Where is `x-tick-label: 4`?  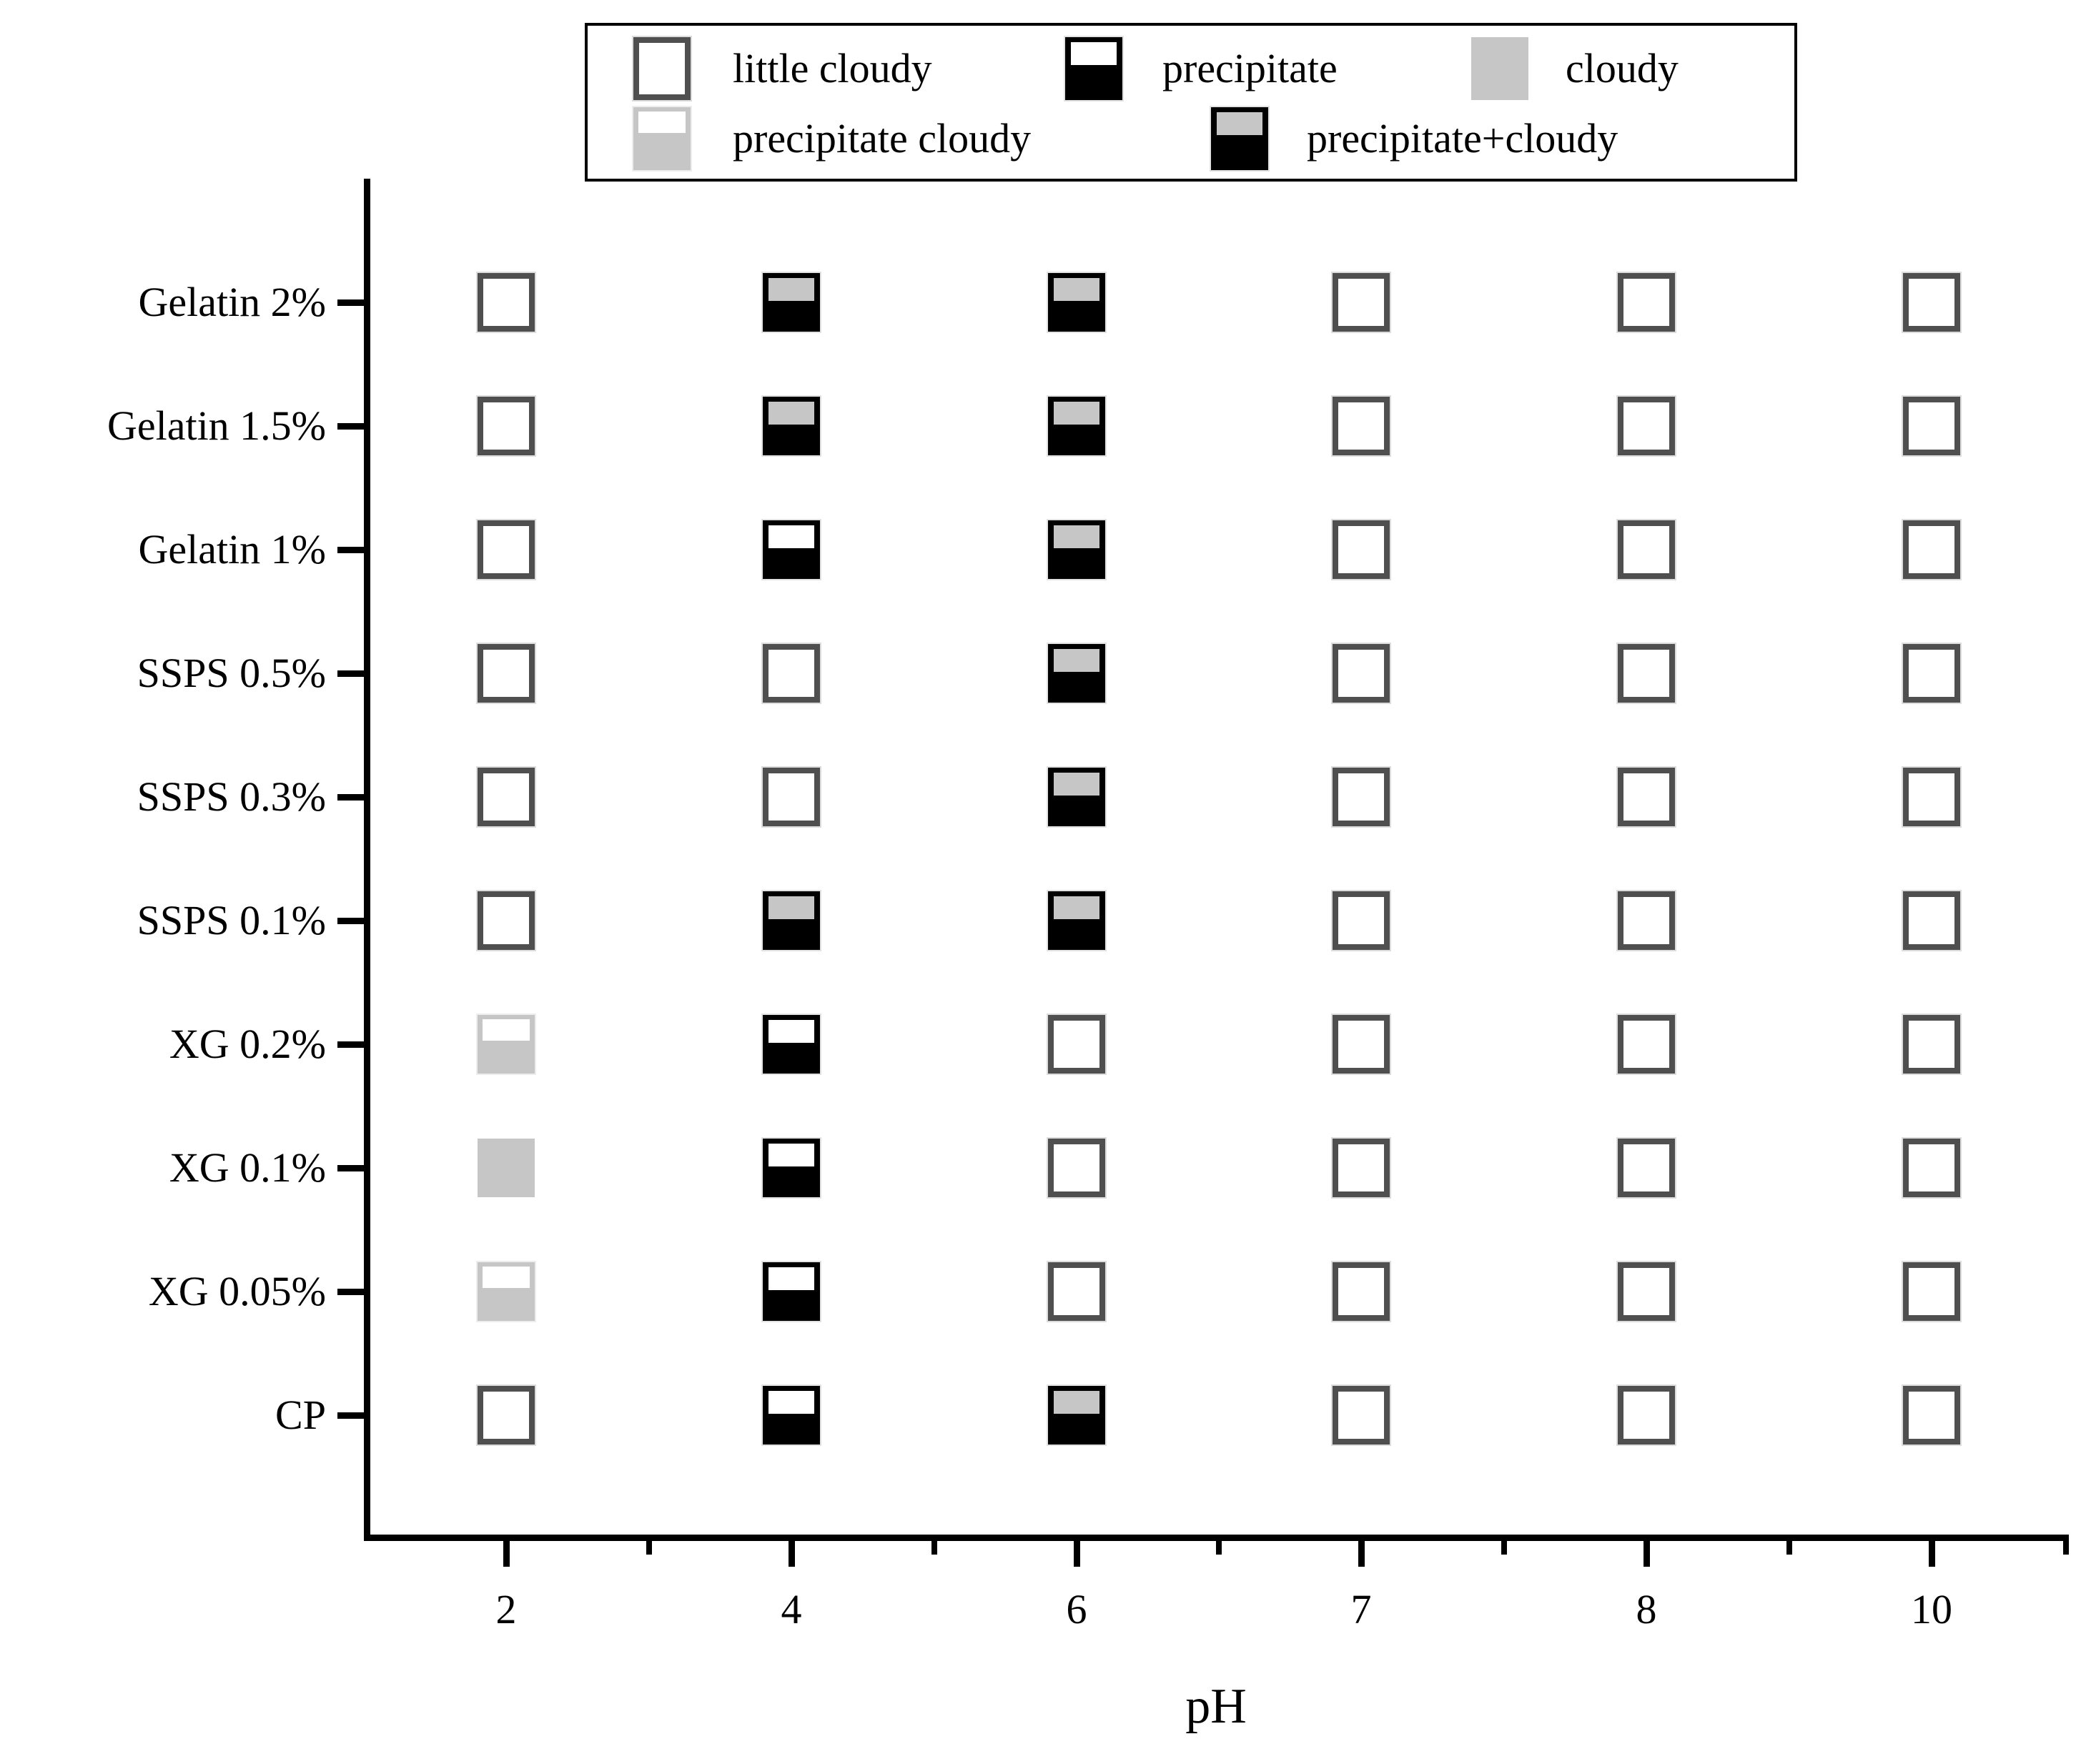 x-tick-label: 4 is located at coordinates (791, 1609).